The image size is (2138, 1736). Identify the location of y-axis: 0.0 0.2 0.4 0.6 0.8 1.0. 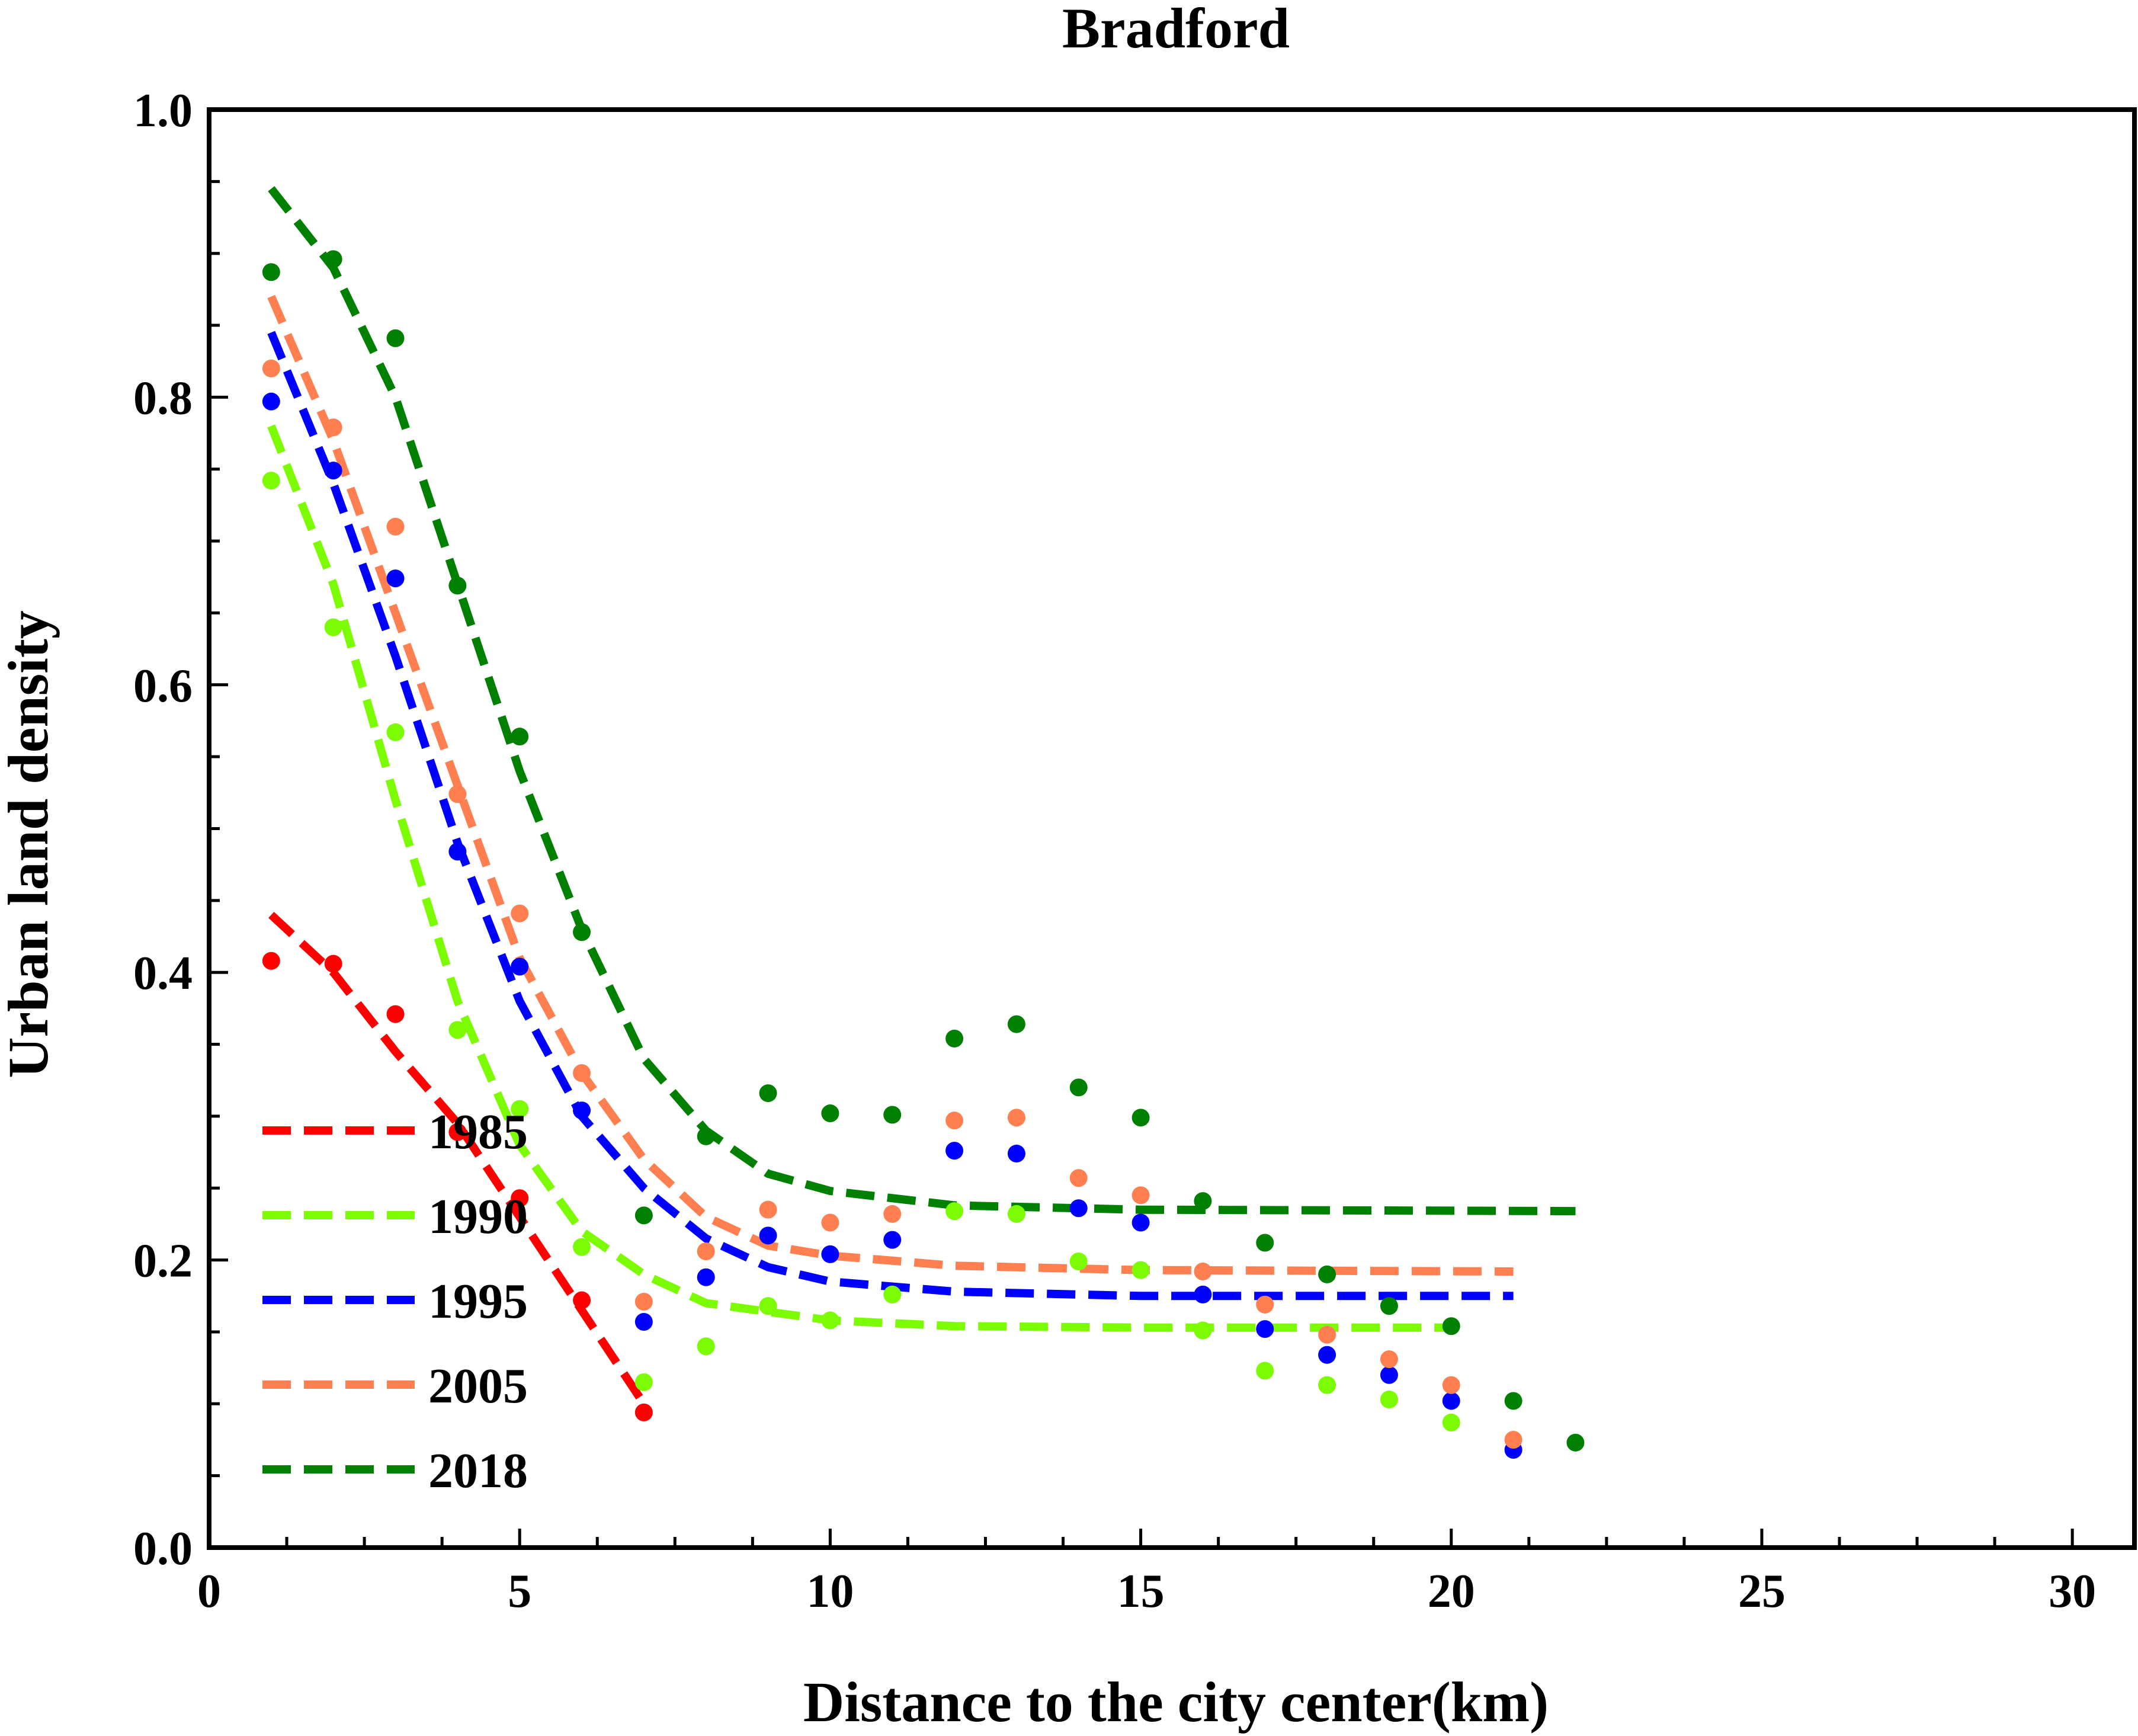
(181, 830).